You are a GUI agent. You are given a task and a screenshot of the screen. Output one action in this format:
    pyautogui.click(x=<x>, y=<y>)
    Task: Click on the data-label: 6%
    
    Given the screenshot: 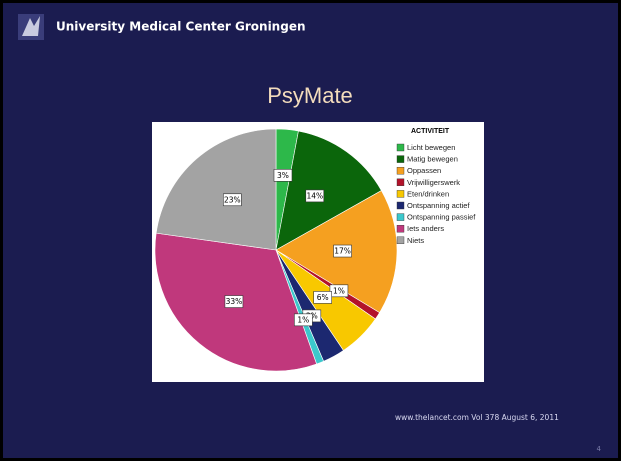 What is the action you would take?
    pyautogui.click(x=323, y=297)
    